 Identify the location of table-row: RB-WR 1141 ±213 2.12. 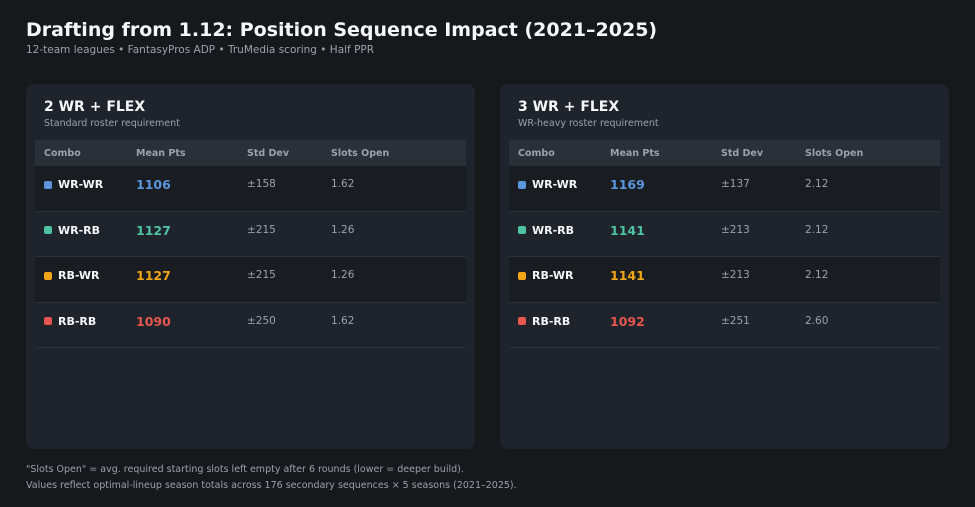
(724, 280).